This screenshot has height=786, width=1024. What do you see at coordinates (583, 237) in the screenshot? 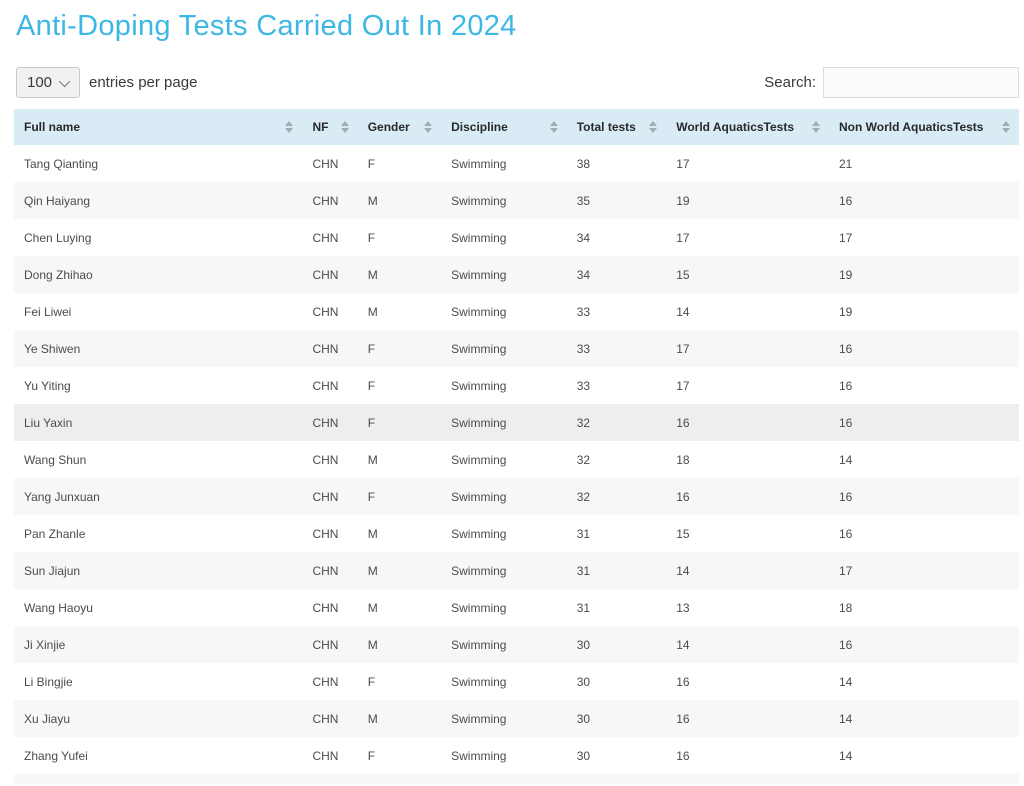
I see `cell-total-tests: 34` at bounding box center [583, 237].